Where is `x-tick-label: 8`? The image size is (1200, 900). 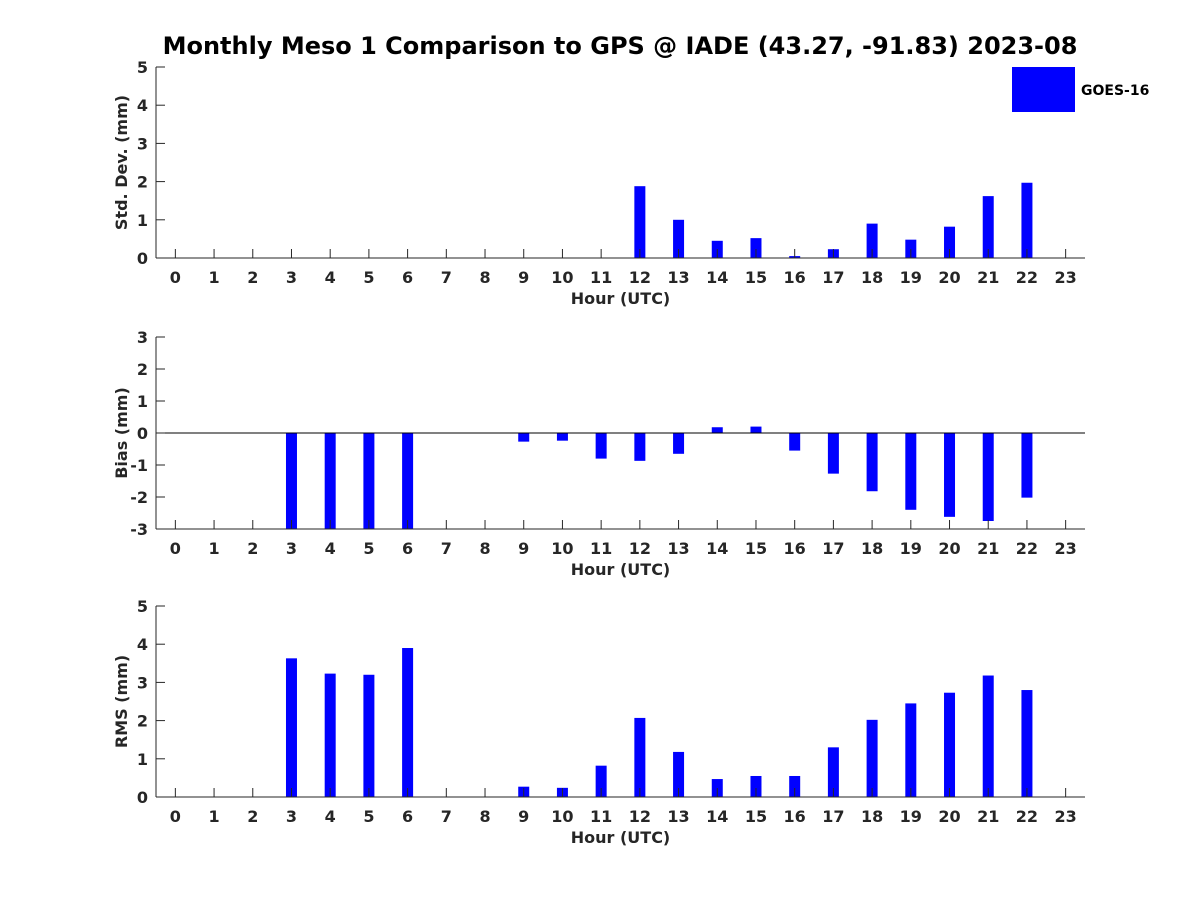 x-tick-label: 8 is located at coordinates (484, 548).